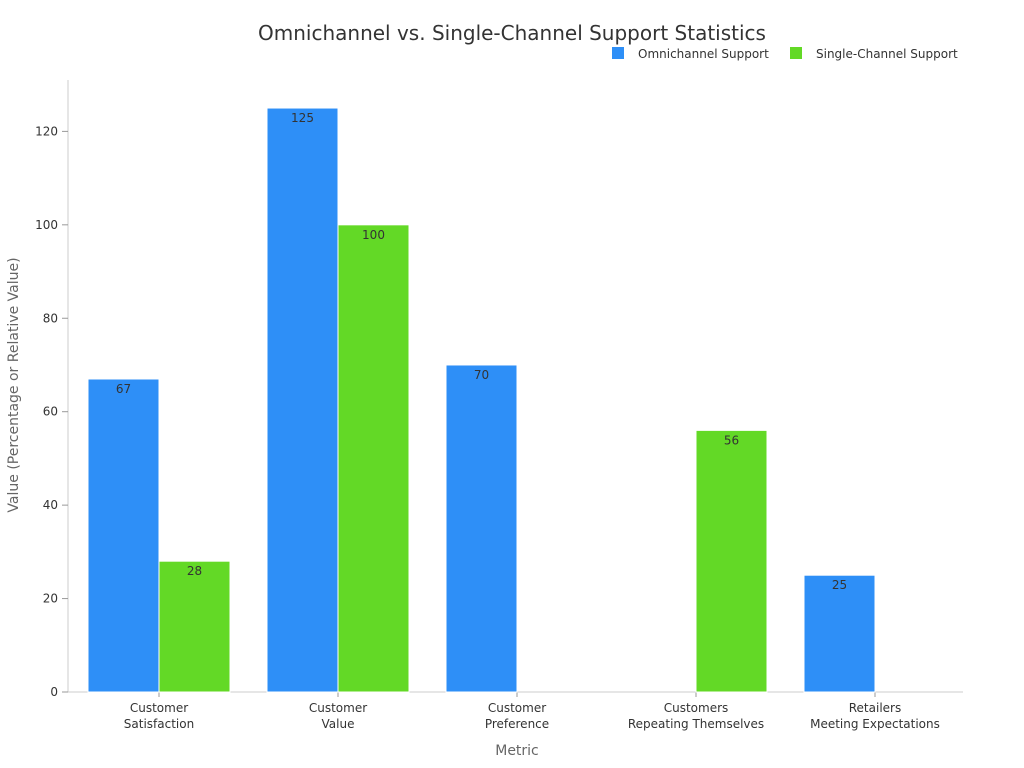  I want to click on bar-series1-category2, so click(302, 400).